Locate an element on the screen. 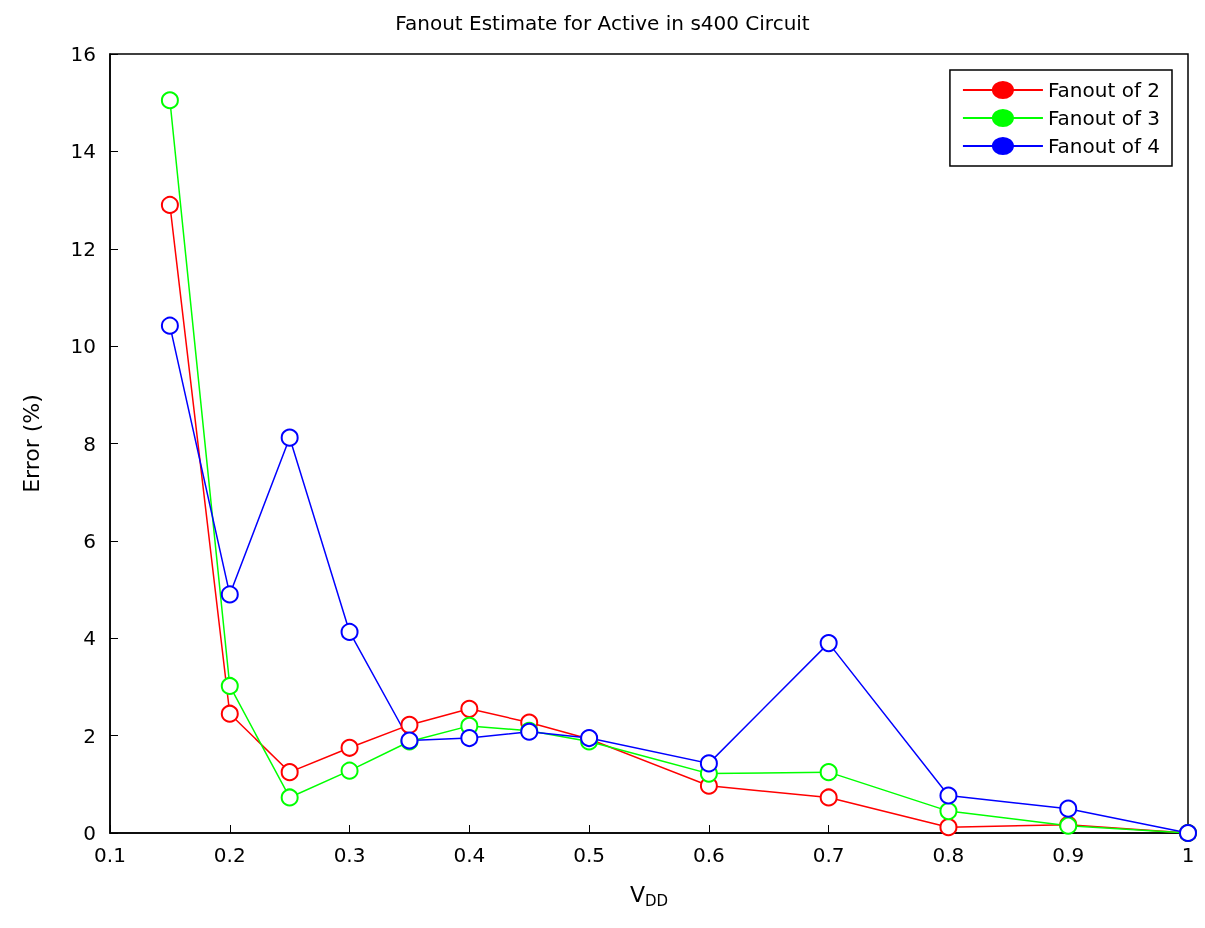 Image resolution: width=1205 pixels, height=928 pixels. x-tick-label: 0.5 is located at coordinates (589, 855).